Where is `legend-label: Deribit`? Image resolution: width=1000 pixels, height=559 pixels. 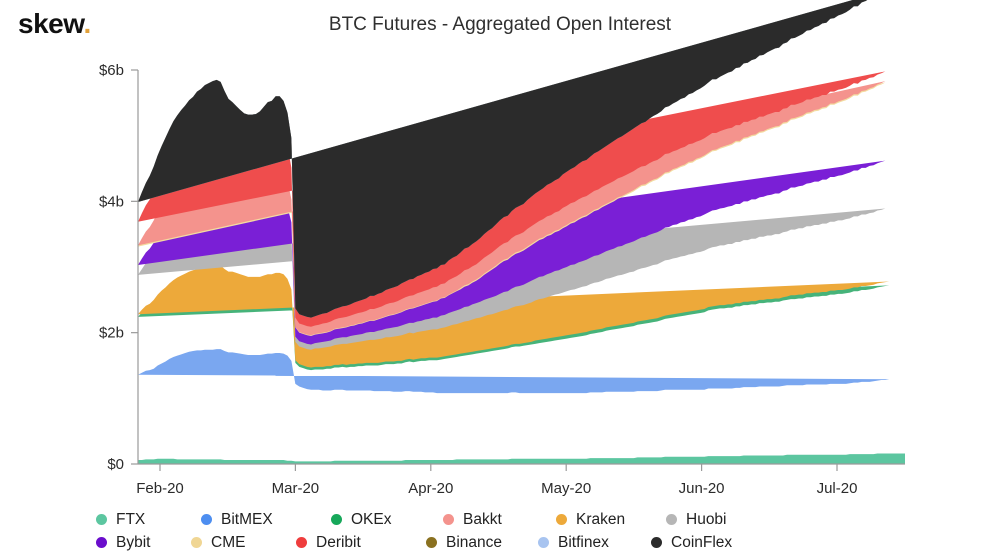
legend-label: Deribit is located at coordinates (338, 542).